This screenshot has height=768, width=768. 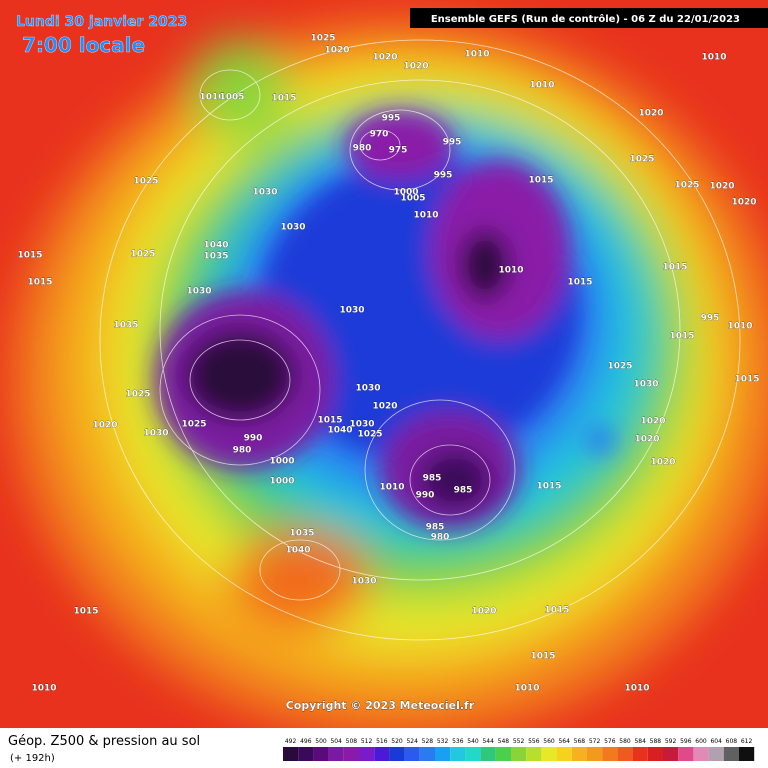 What do you see at coordinates (519, 741) in the screenshot?
I see `scale-label: 552` at bounding box center [519, 741].